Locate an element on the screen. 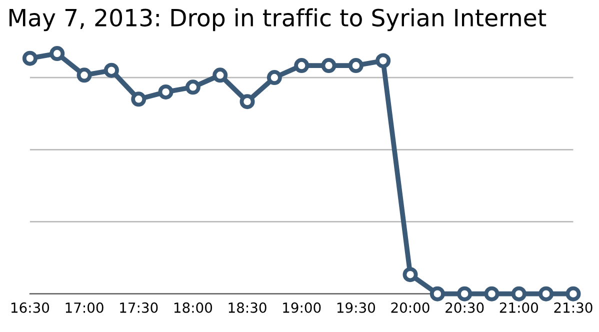 Image resolution: width=599 pixels, height=332 pixels. x-tick-label: 18:30 is located at coordinates (247, 307).